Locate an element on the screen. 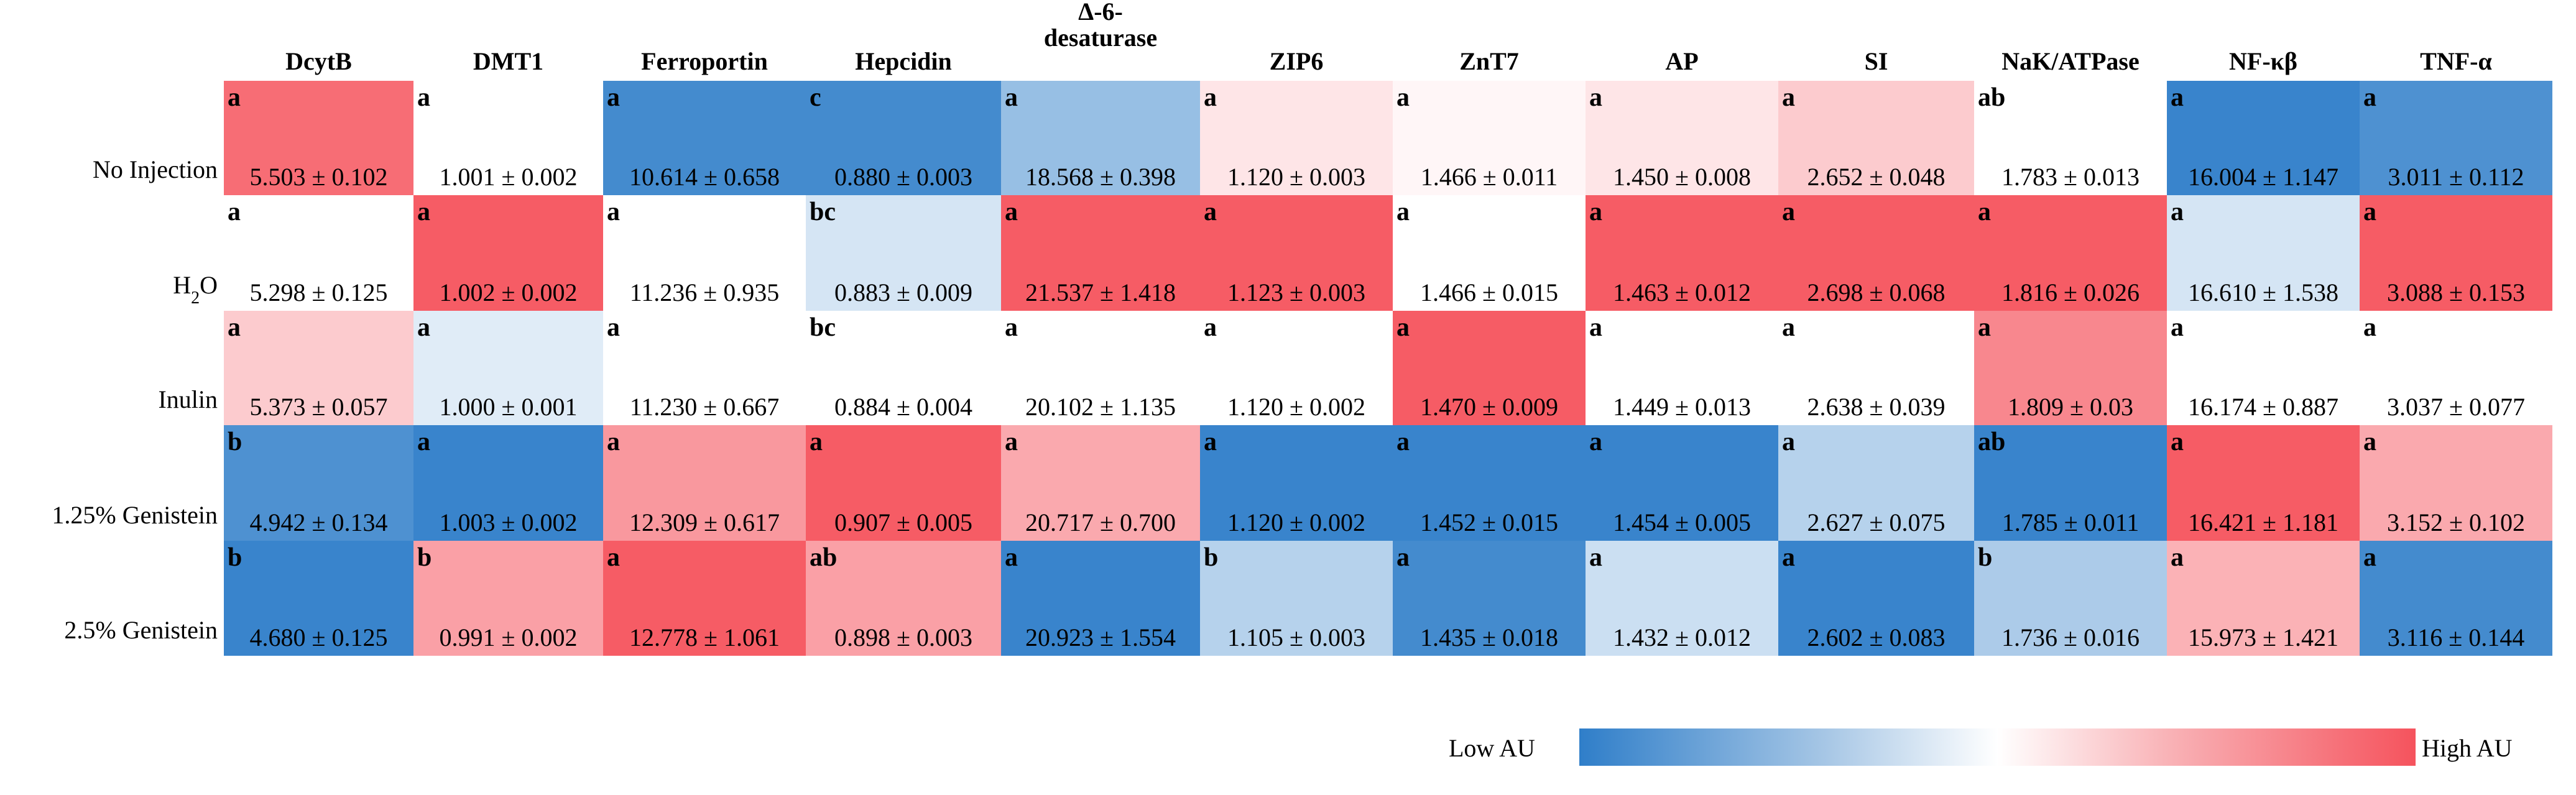  cell-letter-r4-c2: a is located at coordinates (613, 557).